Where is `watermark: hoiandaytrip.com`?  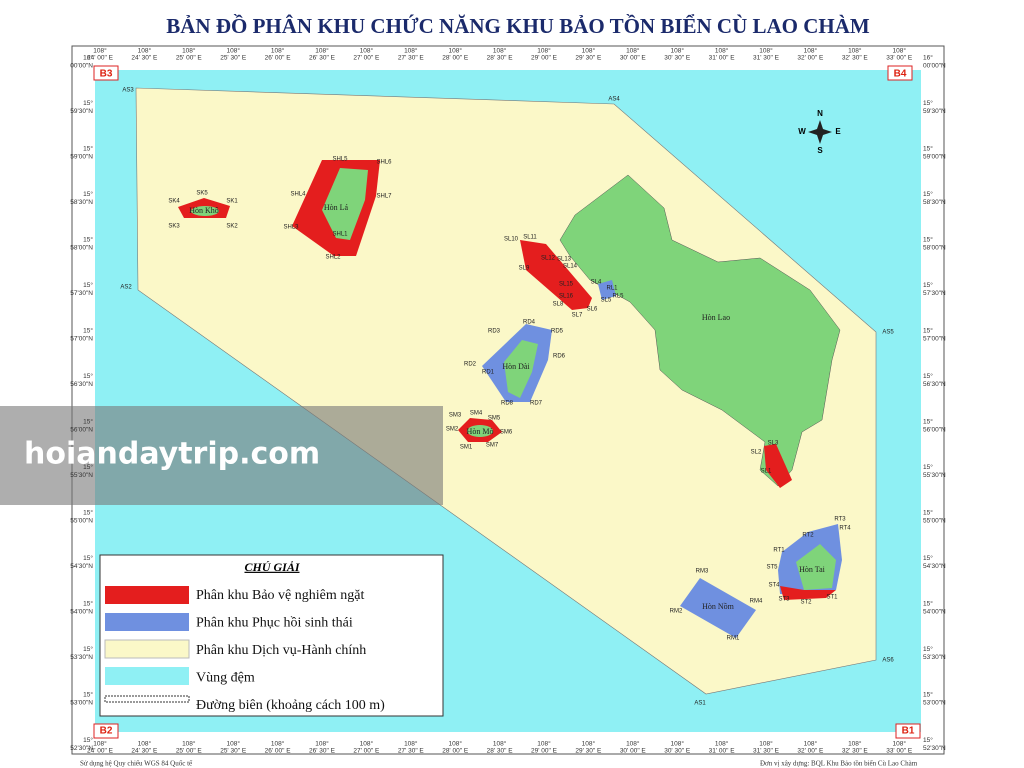
watermark: hoiandaytrip.com is located at coordinates (172, 454).